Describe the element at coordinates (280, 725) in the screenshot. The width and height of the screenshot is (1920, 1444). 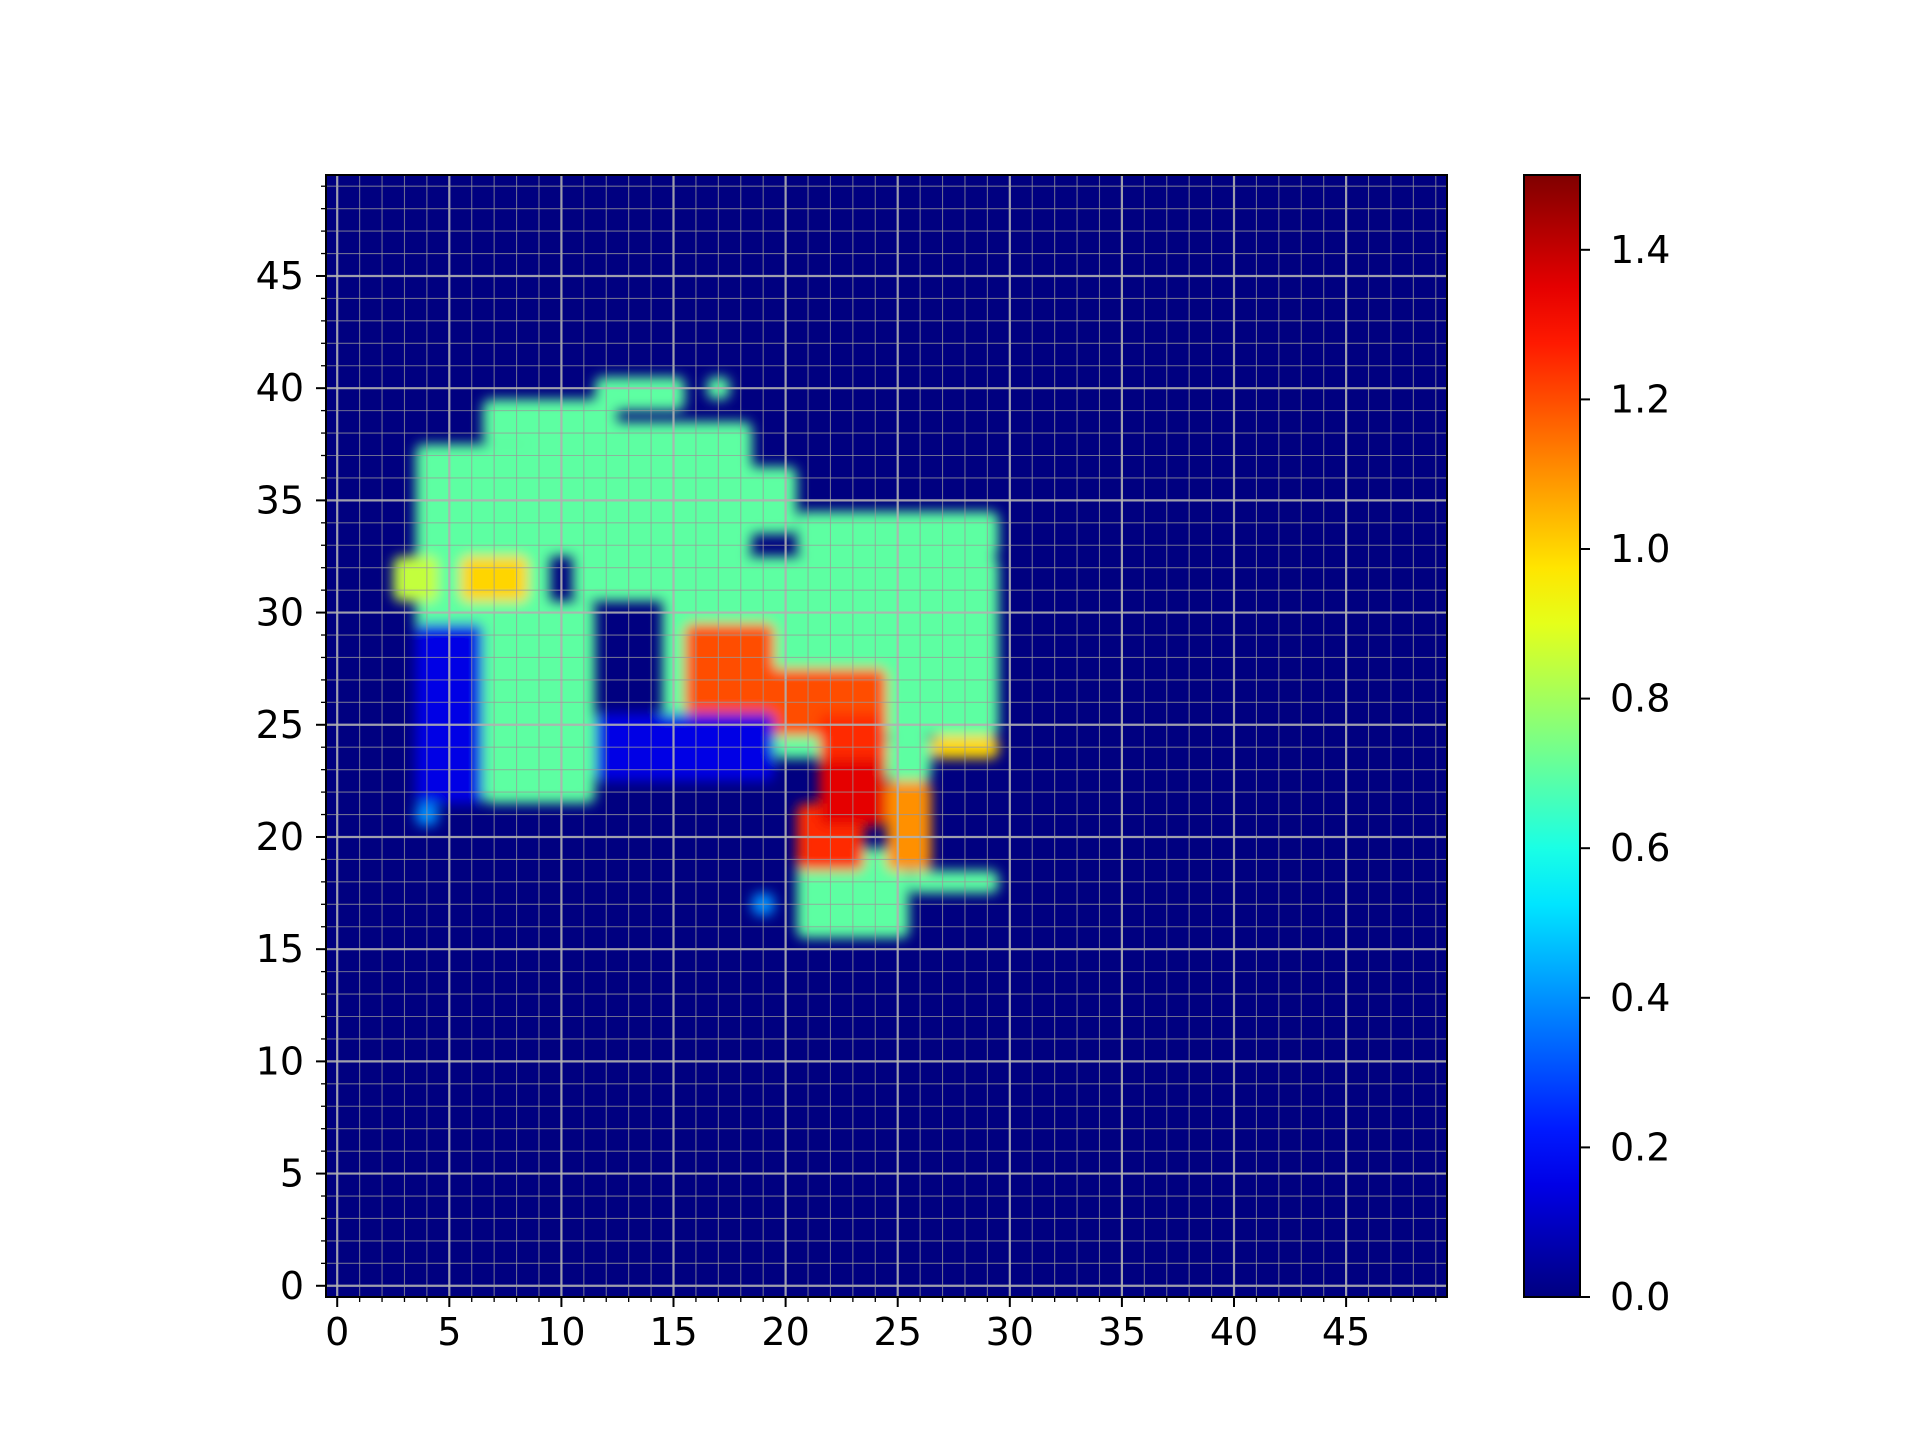
I see `y-tick-label: 25` at that location.